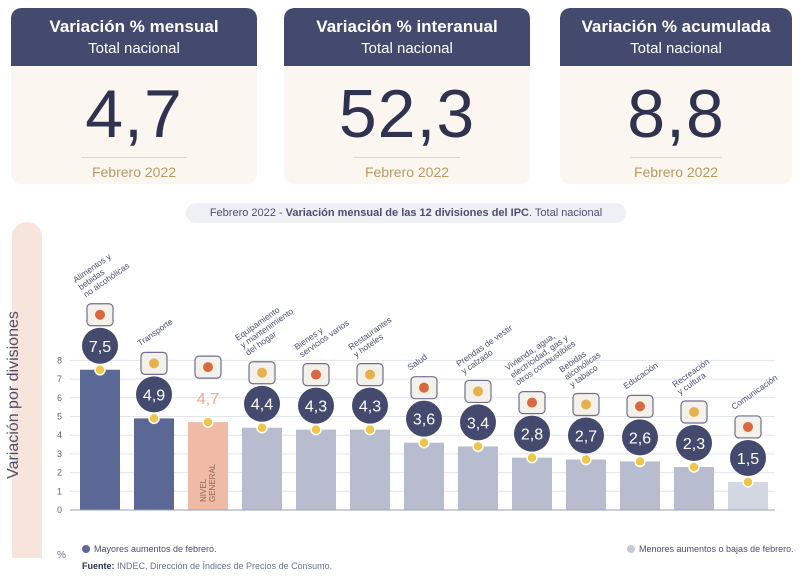 This screenshot has height=580, width=800. What do you see at coordinates (370, 374) in the screenshot?
I see `plate-icon-accent` at bounding box center [370, 374].